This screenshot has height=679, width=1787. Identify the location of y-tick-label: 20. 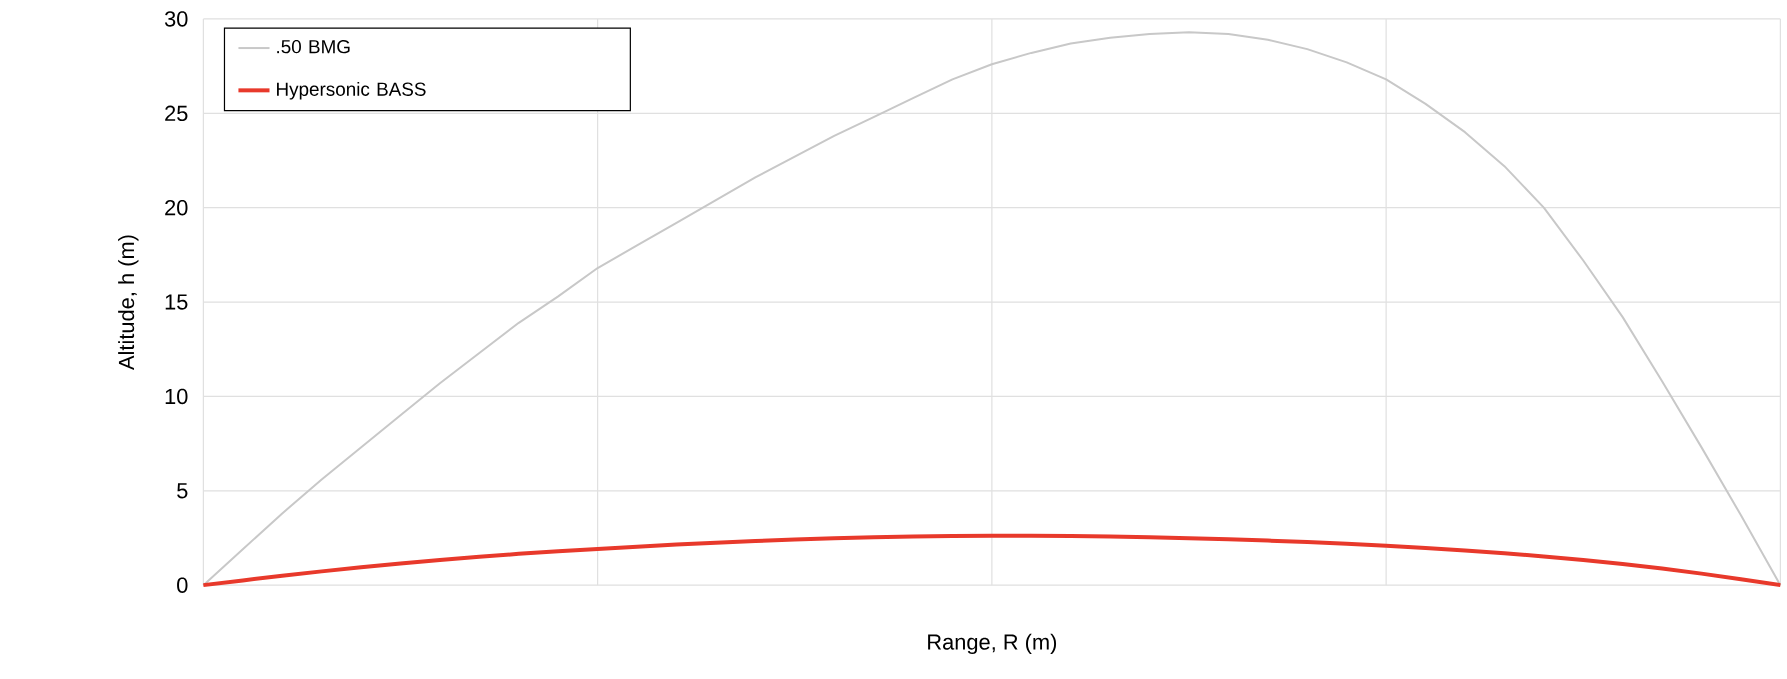
(176, 208).